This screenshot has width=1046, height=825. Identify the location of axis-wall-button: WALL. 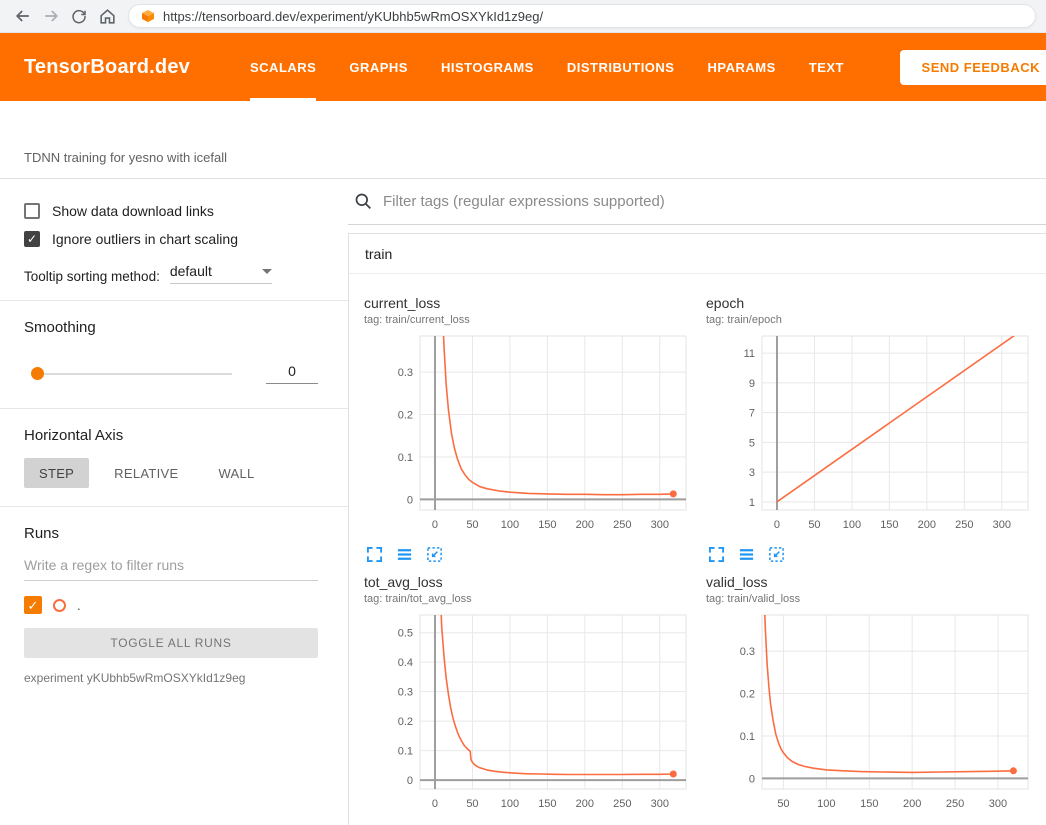
(236, 473).